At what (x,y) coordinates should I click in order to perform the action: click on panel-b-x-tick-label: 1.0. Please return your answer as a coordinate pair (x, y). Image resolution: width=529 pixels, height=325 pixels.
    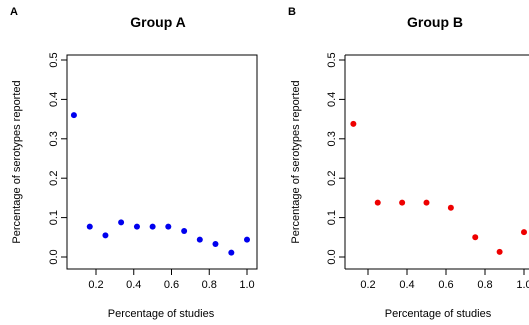
    Looking at the image, I should click on (522, 285).